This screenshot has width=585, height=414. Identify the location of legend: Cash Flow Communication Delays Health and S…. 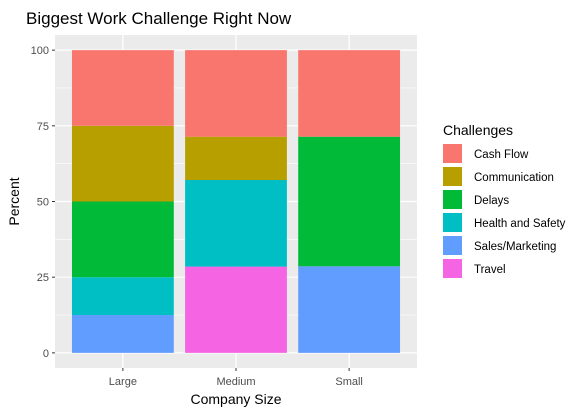
(504, 211).